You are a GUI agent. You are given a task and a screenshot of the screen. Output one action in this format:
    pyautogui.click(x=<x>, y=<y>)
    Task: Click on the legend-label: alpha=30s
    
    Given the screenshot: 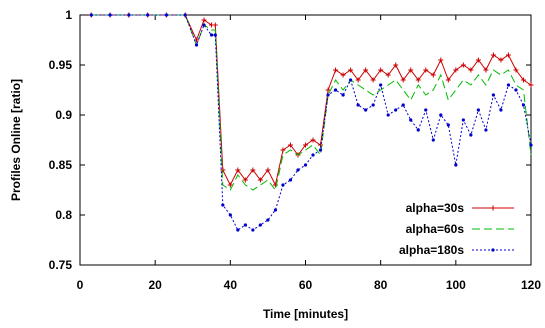 What is the action you would take?
    pyautogui.click(x=435, y=208)
    